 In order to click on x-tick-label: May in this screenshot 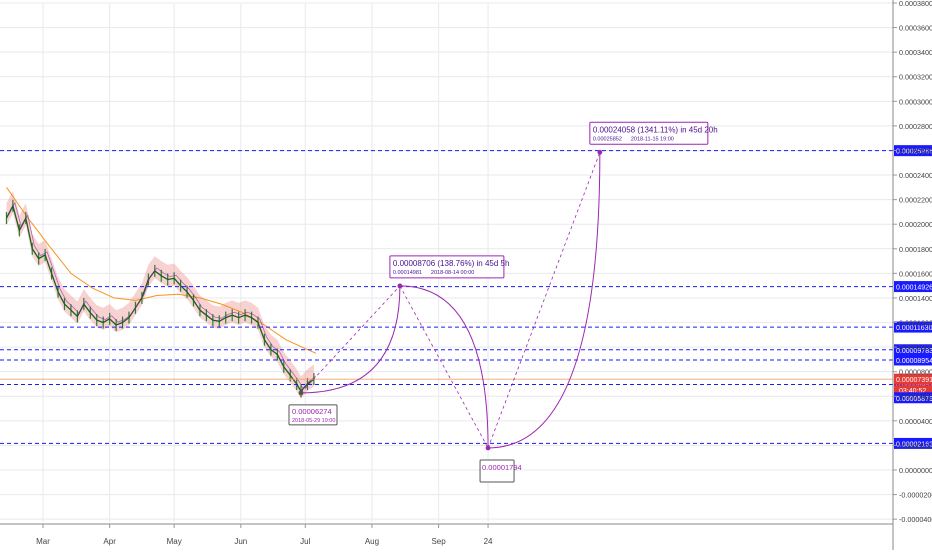, I will do `click(174, 541)`.